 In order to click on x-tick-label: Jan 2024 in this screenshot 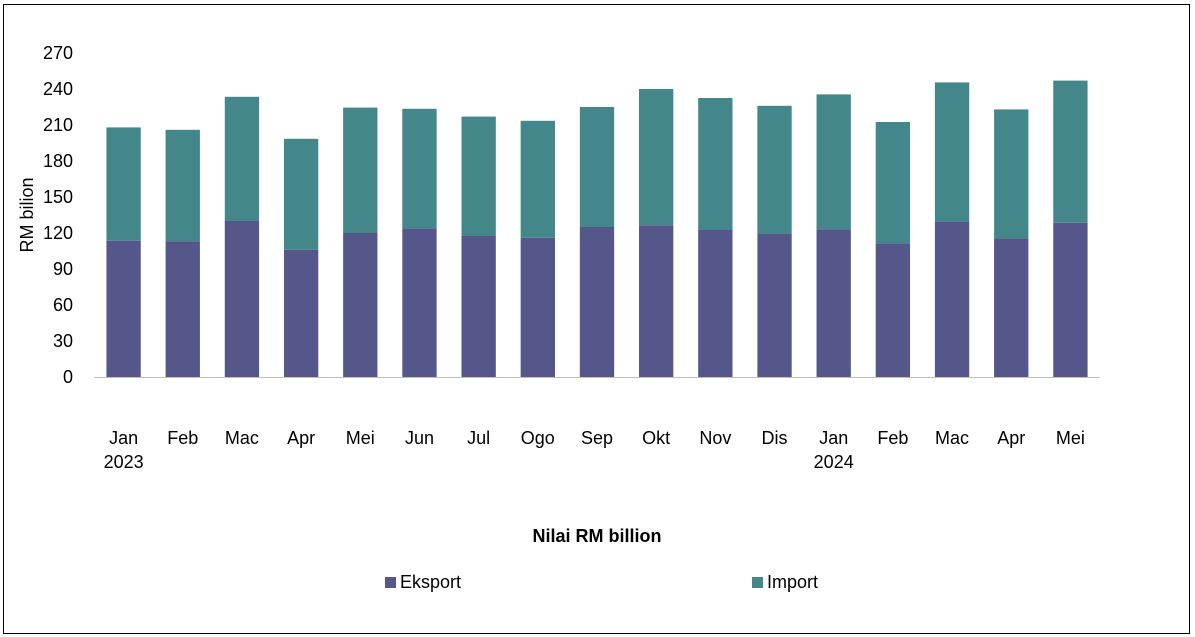, I will do `click(834, 450)`.